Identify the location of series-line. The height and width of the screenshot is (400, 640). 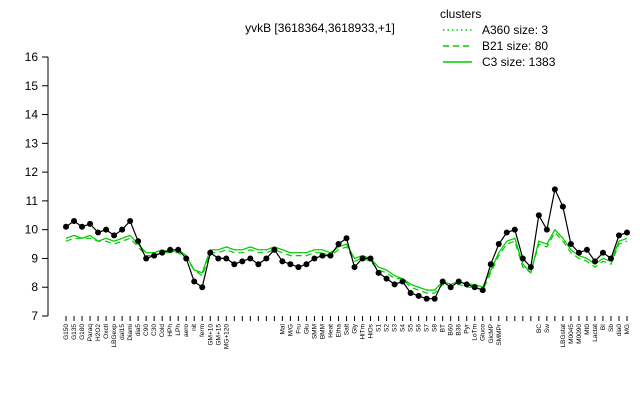
(346, 262).